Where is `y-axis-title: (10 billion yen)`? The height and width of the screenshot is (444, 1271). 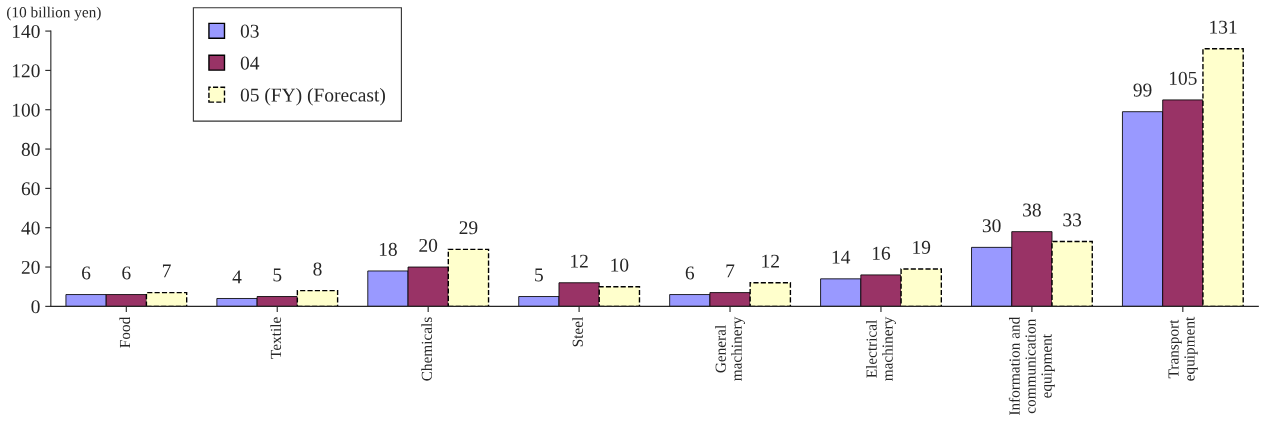 y-axis-title: (10 billion yen) is located at coordinates (54, 13).